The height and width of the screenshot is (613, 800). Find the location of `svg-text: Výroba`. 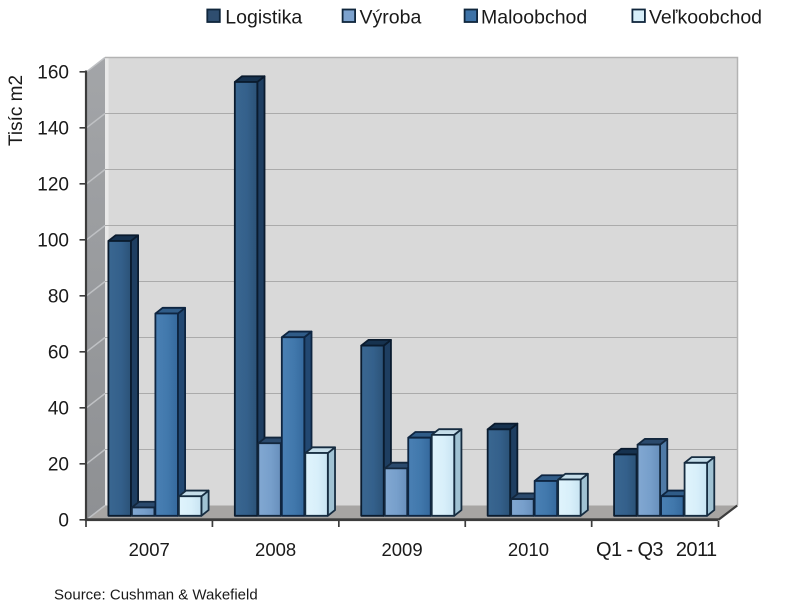

svg-text: Výroba is located at coordinates (391, 18).